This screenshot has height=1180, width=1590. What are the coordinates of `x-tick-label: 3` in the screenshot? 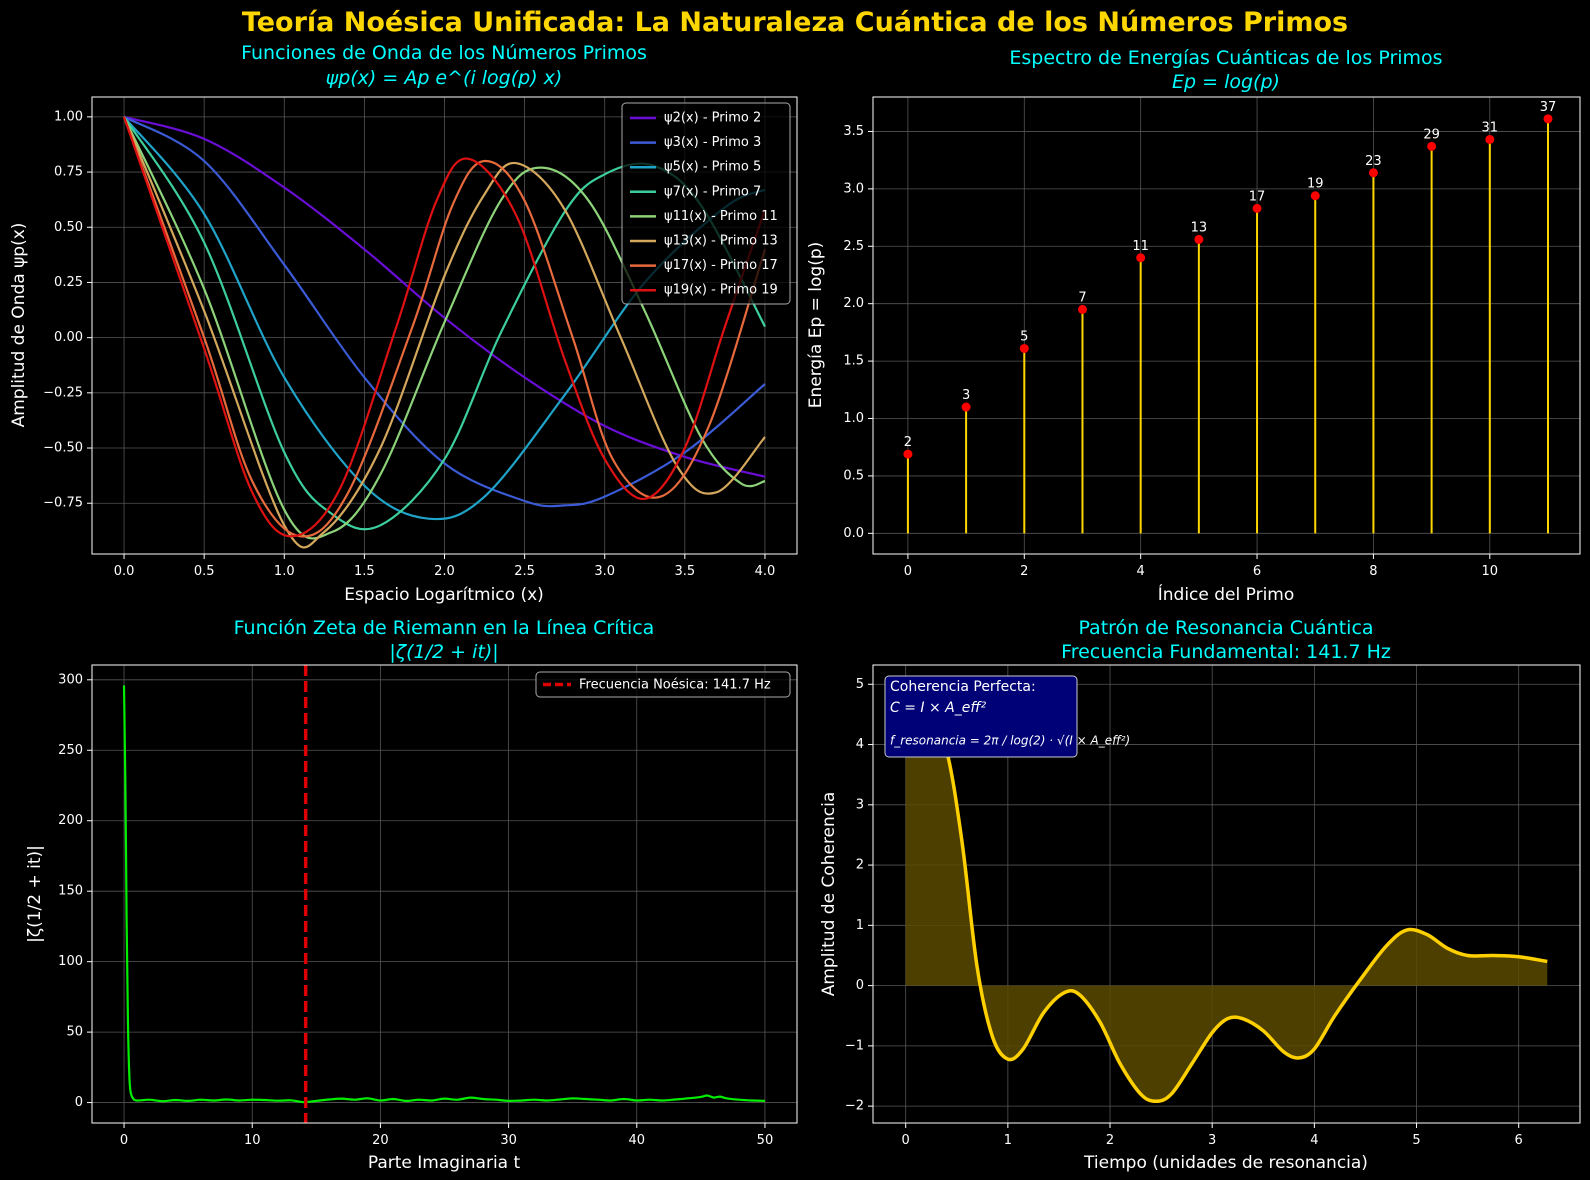 It's located at (1212, 1140).